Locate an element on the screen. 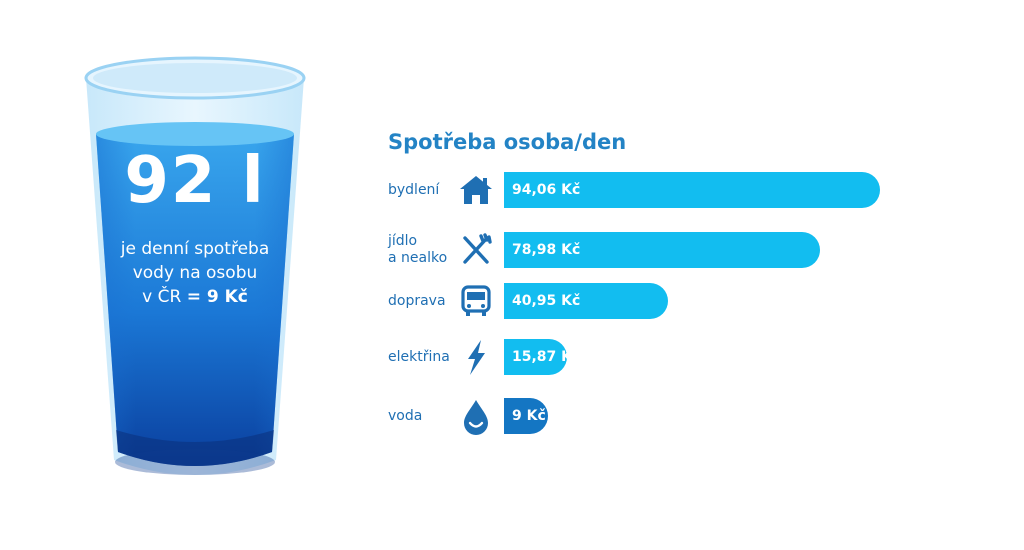  bar: 15,87 Kč is located at coordinates (542, 357).